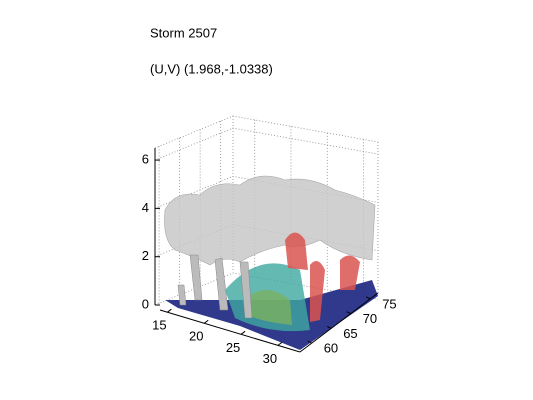 The width and height of the screenshot is (533, 400). What do you see at coordinates (145, 159) in the screenshot?
I see `z-tick-label: 6` at bounding box center [145, 159].